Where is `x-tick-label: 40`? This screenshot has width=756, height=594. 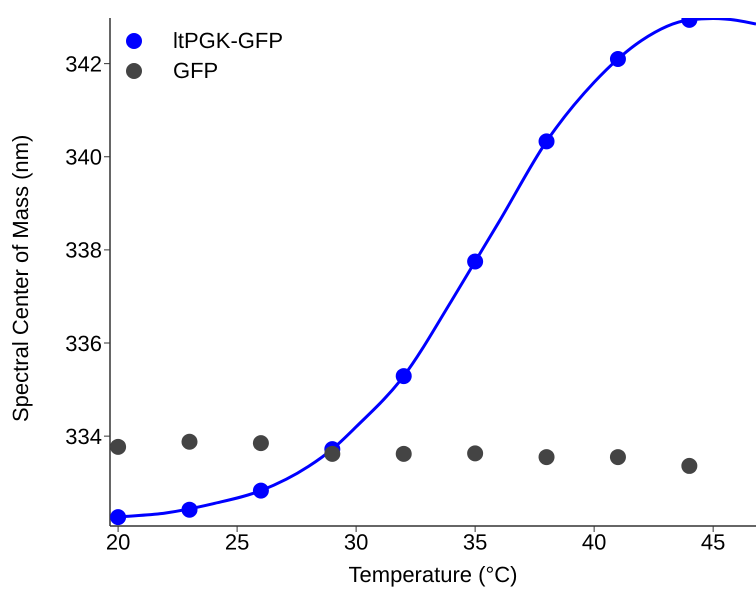
x-tick-label: 40 is located at coordinates (594, 542).